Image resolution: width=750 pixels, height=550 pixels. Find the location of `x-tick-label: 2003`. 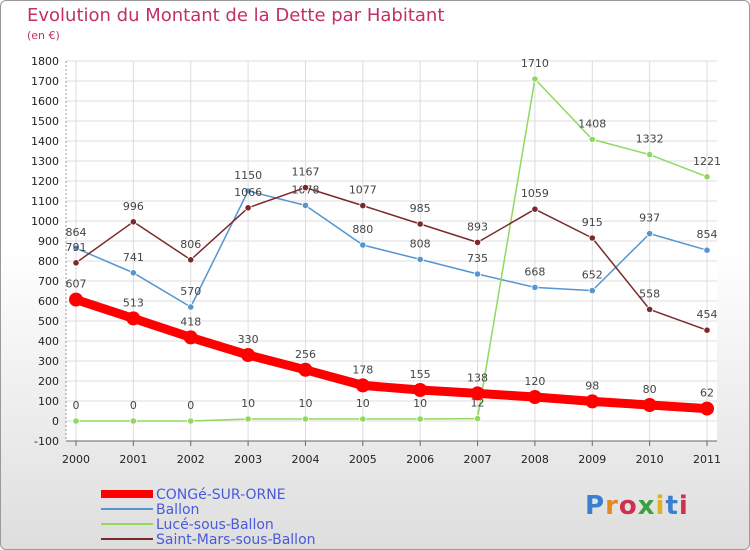

x-tick-label: 2003 is located at coordinates (248, 459).